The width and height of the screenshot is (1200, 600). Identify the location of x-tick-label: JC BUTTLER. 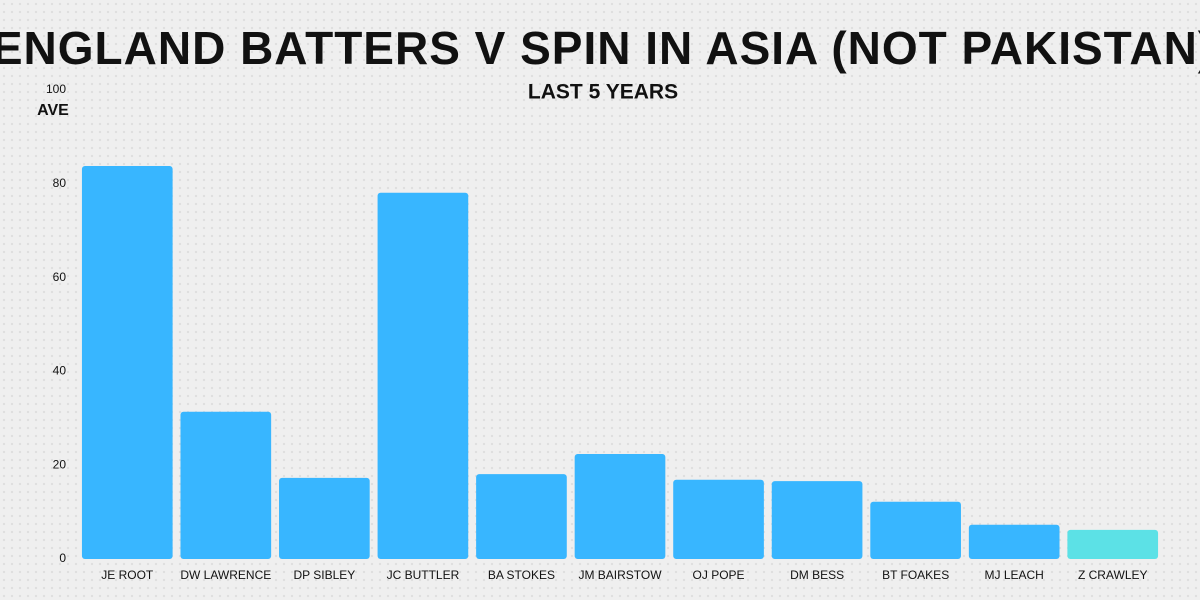
(423, 575).